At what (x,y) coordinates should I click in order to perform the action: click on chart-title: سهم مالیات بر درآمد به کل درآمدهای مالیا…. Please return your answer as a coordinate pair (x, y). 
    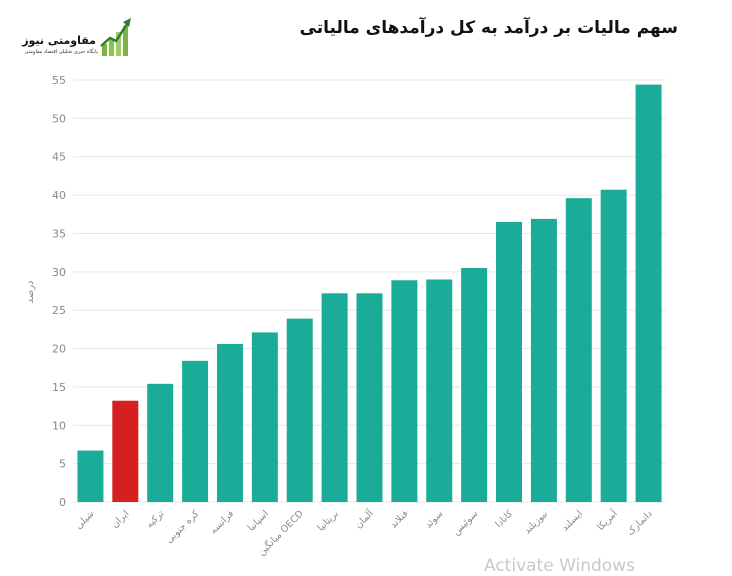
    Looking at the image, I should click on (488, 28).